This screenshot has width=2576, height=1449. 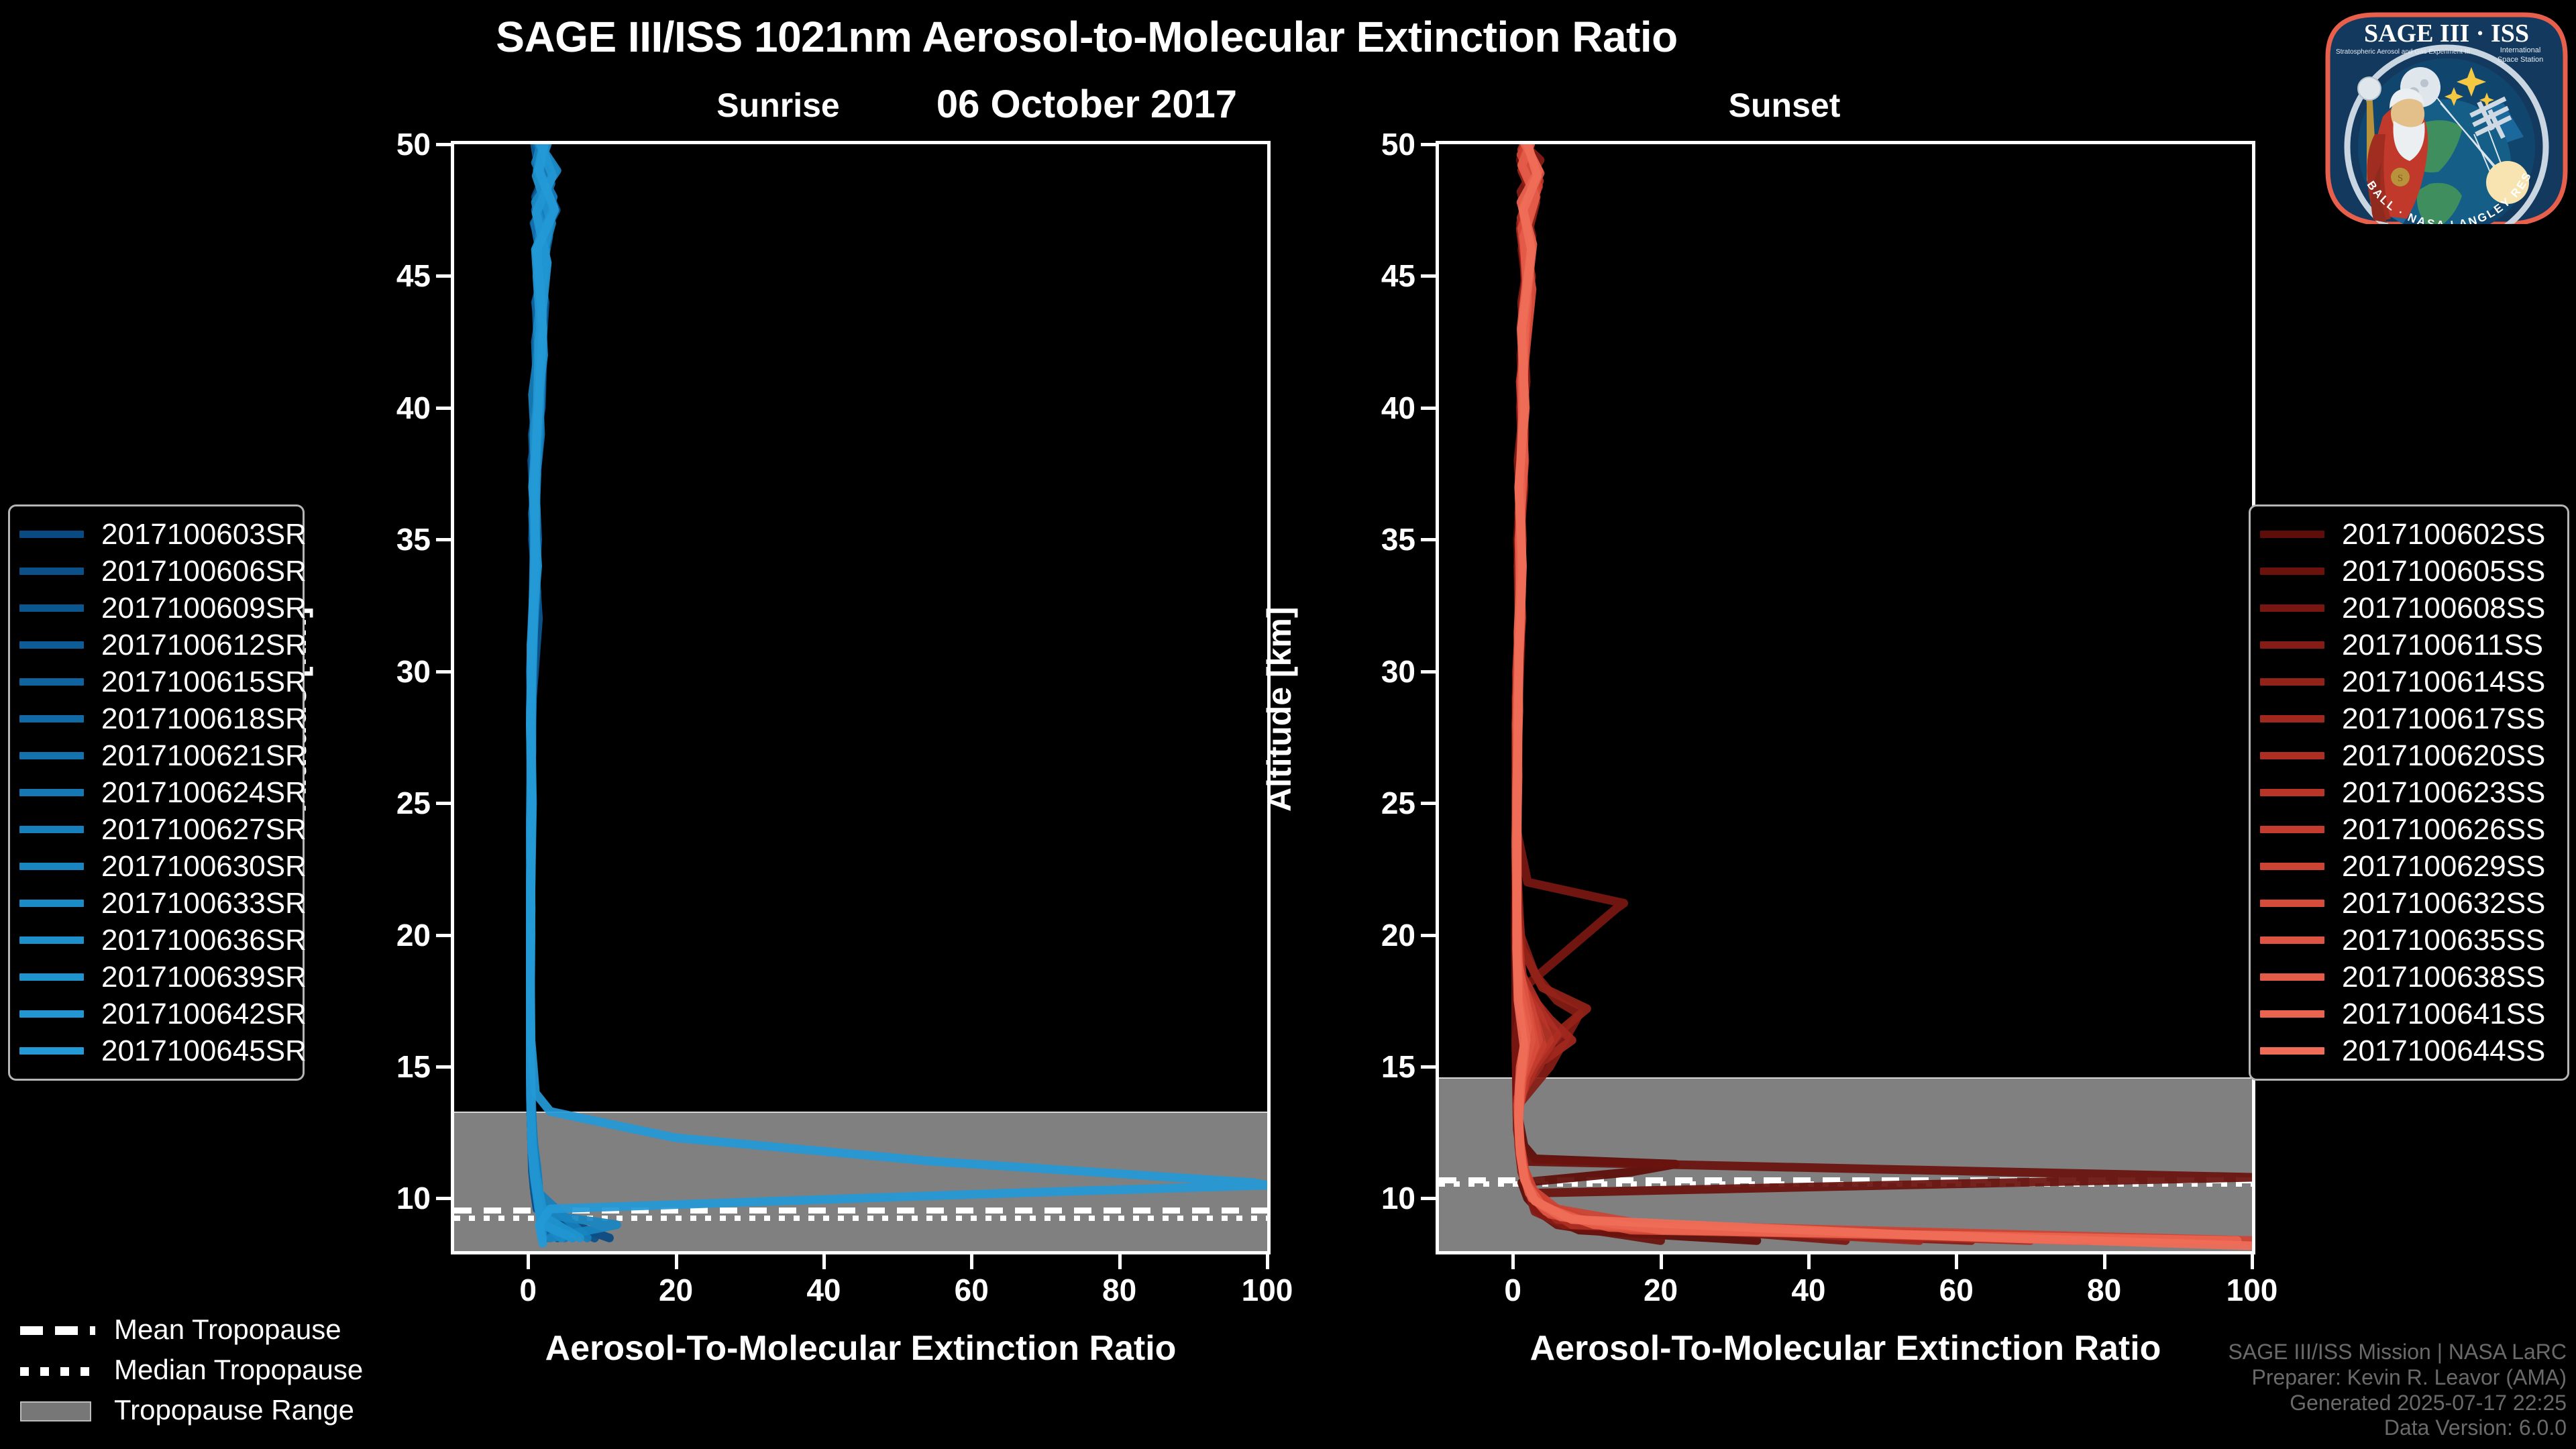 What do you see at coordinates (413, 1198) in the screenshot?
I see `y-tick-label-sr-10: 10` at bounding box center [413, 1198].